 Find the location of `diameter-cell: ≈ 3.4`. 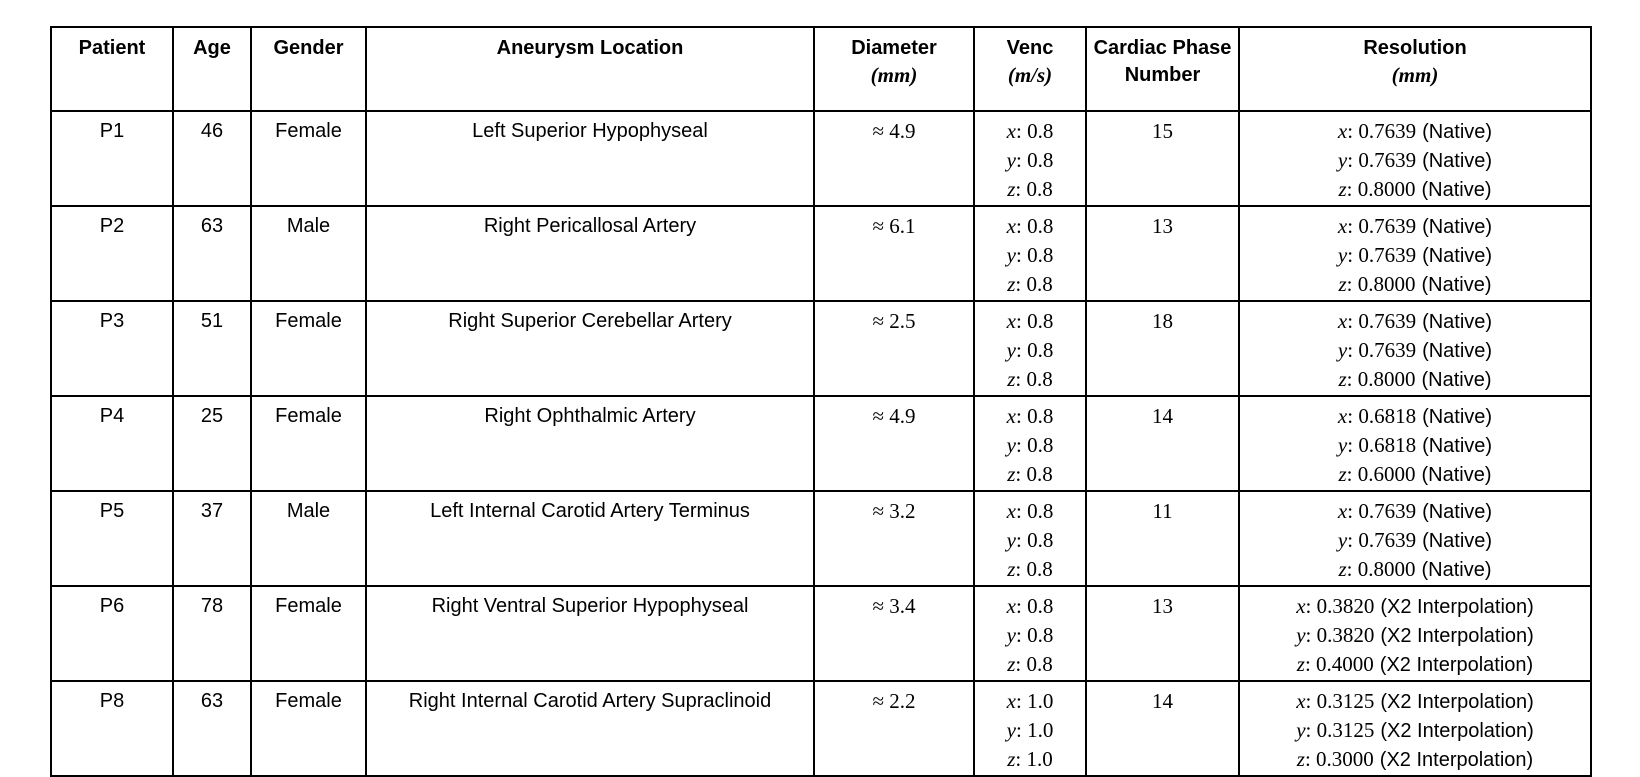

diameter-cell: ≈ 3.4 is located at coordinates (894, 633).